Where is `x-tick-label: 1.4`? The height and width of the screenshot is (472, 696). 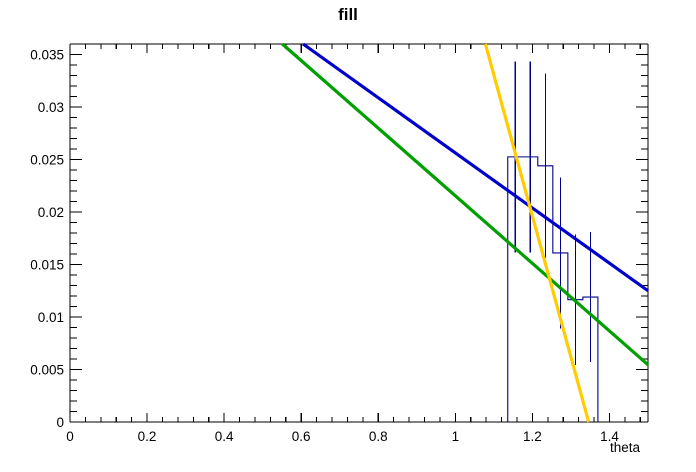
x-tick-label: 1.4 is located at coordinates (609, 436).